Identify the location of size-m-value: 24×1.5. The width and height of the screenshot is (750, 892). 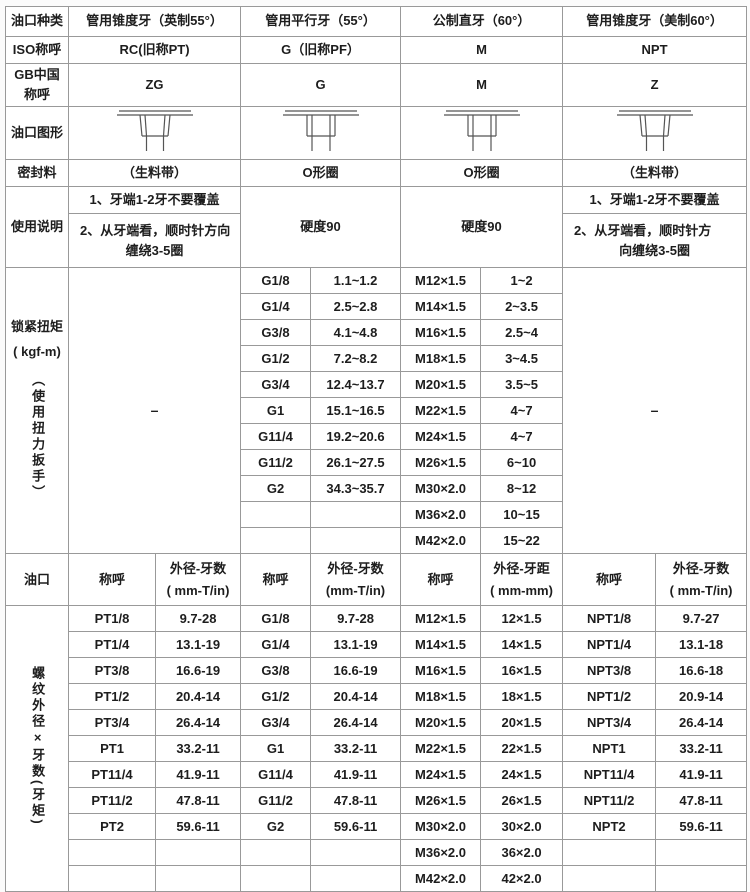
(522, 775).